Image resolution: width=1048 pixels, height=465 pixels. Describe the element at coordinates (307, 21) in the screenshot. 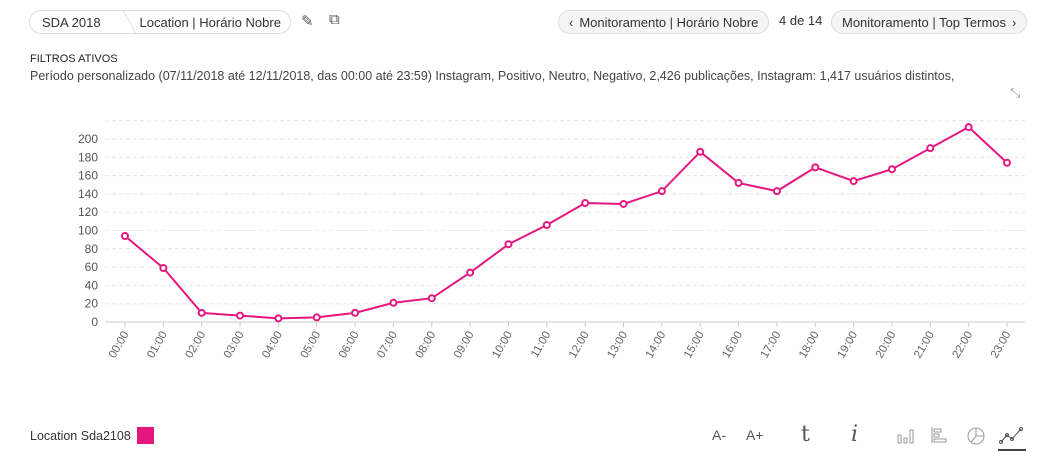

I see `edit-icon: ✎` at that location.